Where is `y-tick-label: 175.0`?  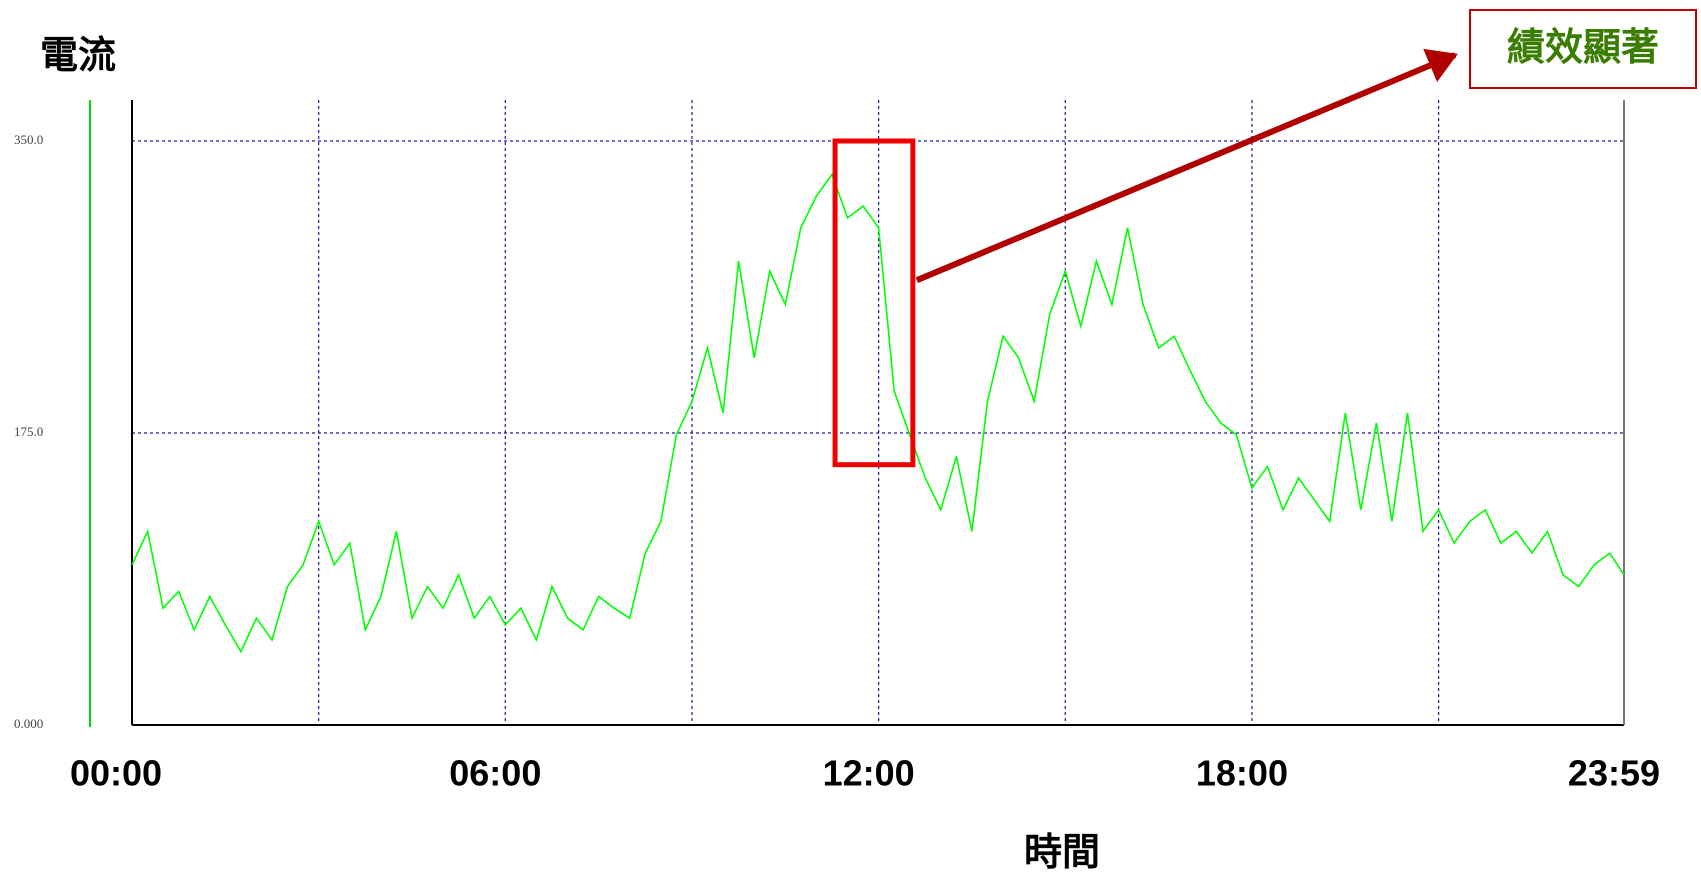
y-tick-label: 175.0 is located at coordinates (28, 431).